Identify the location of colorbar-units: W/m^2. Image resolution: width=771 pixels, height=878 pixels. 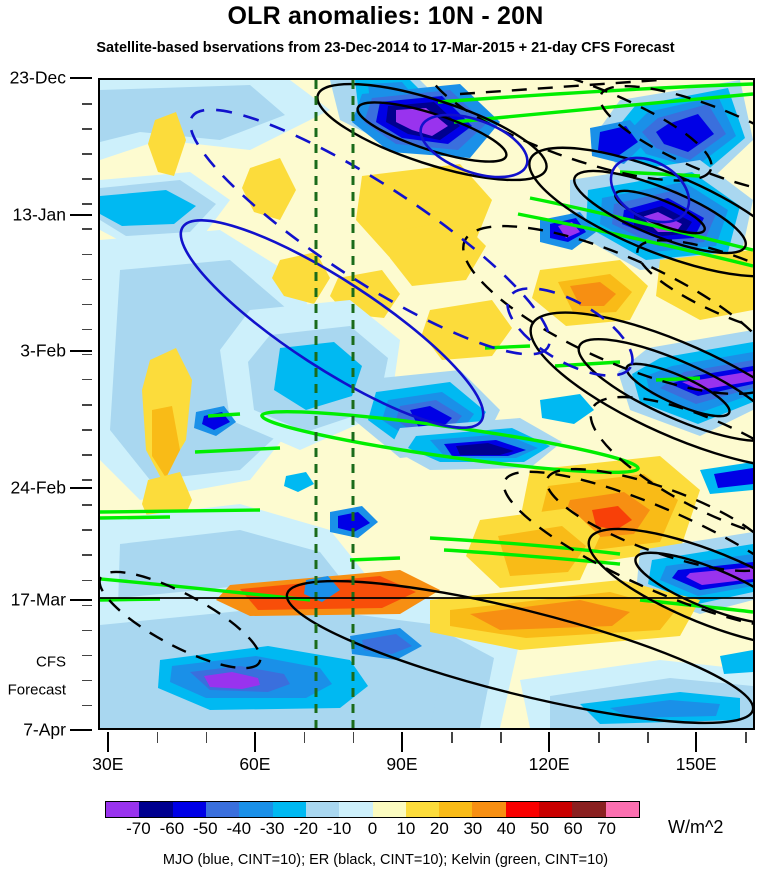
(696, 827).